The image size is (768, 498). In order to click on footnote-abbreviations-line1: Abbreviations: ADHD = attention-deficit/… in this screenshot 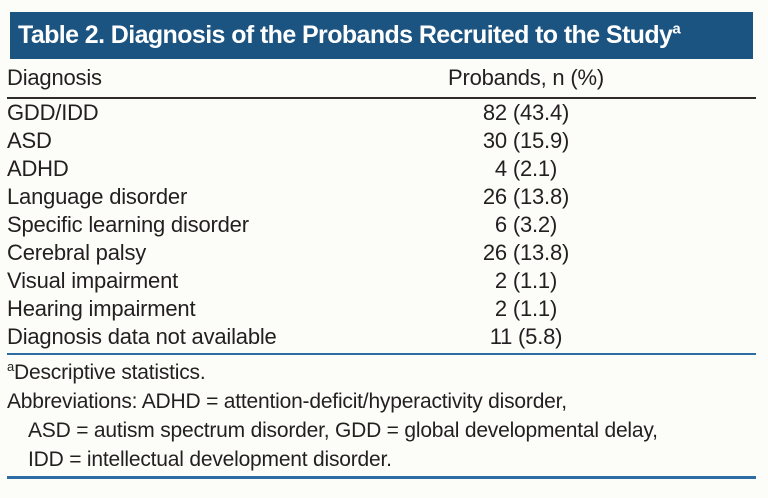, I will do `click(287, 401)`.